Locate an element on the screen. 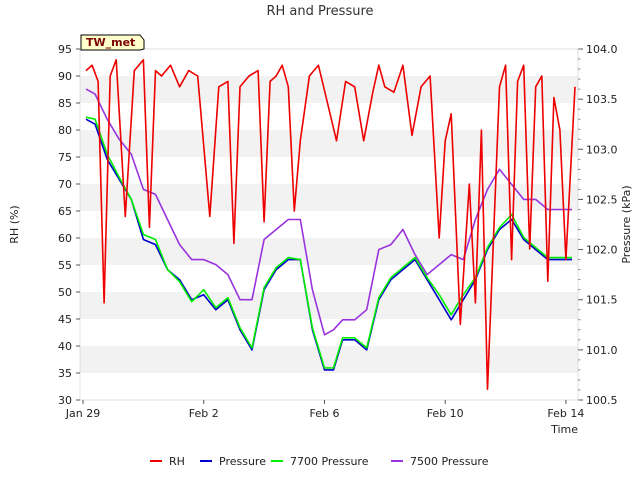 Image resolution: width=640 pixels, height=480 pixels. left-tick-label: 50 is located at coordinates (65, 292).